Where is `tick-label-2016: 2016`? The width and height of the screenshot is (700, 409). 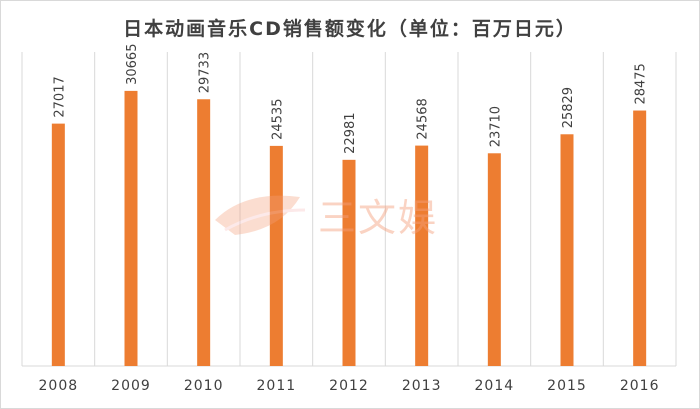
tick-label-2016: 2016 is located at coordinates (640, 386).